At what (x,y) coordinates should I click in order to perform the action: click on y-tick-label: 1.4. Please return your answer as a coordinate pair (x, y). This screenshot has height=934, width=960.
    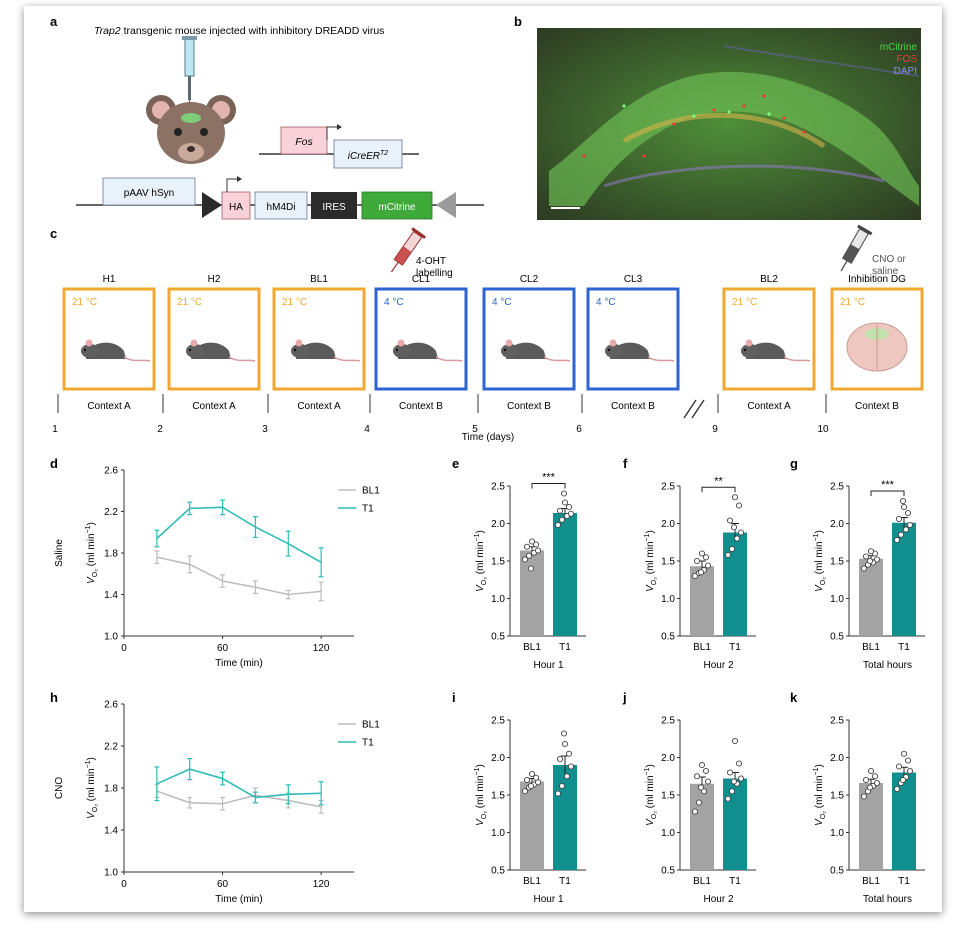
    Looking at the image, I should click on (111, 595).